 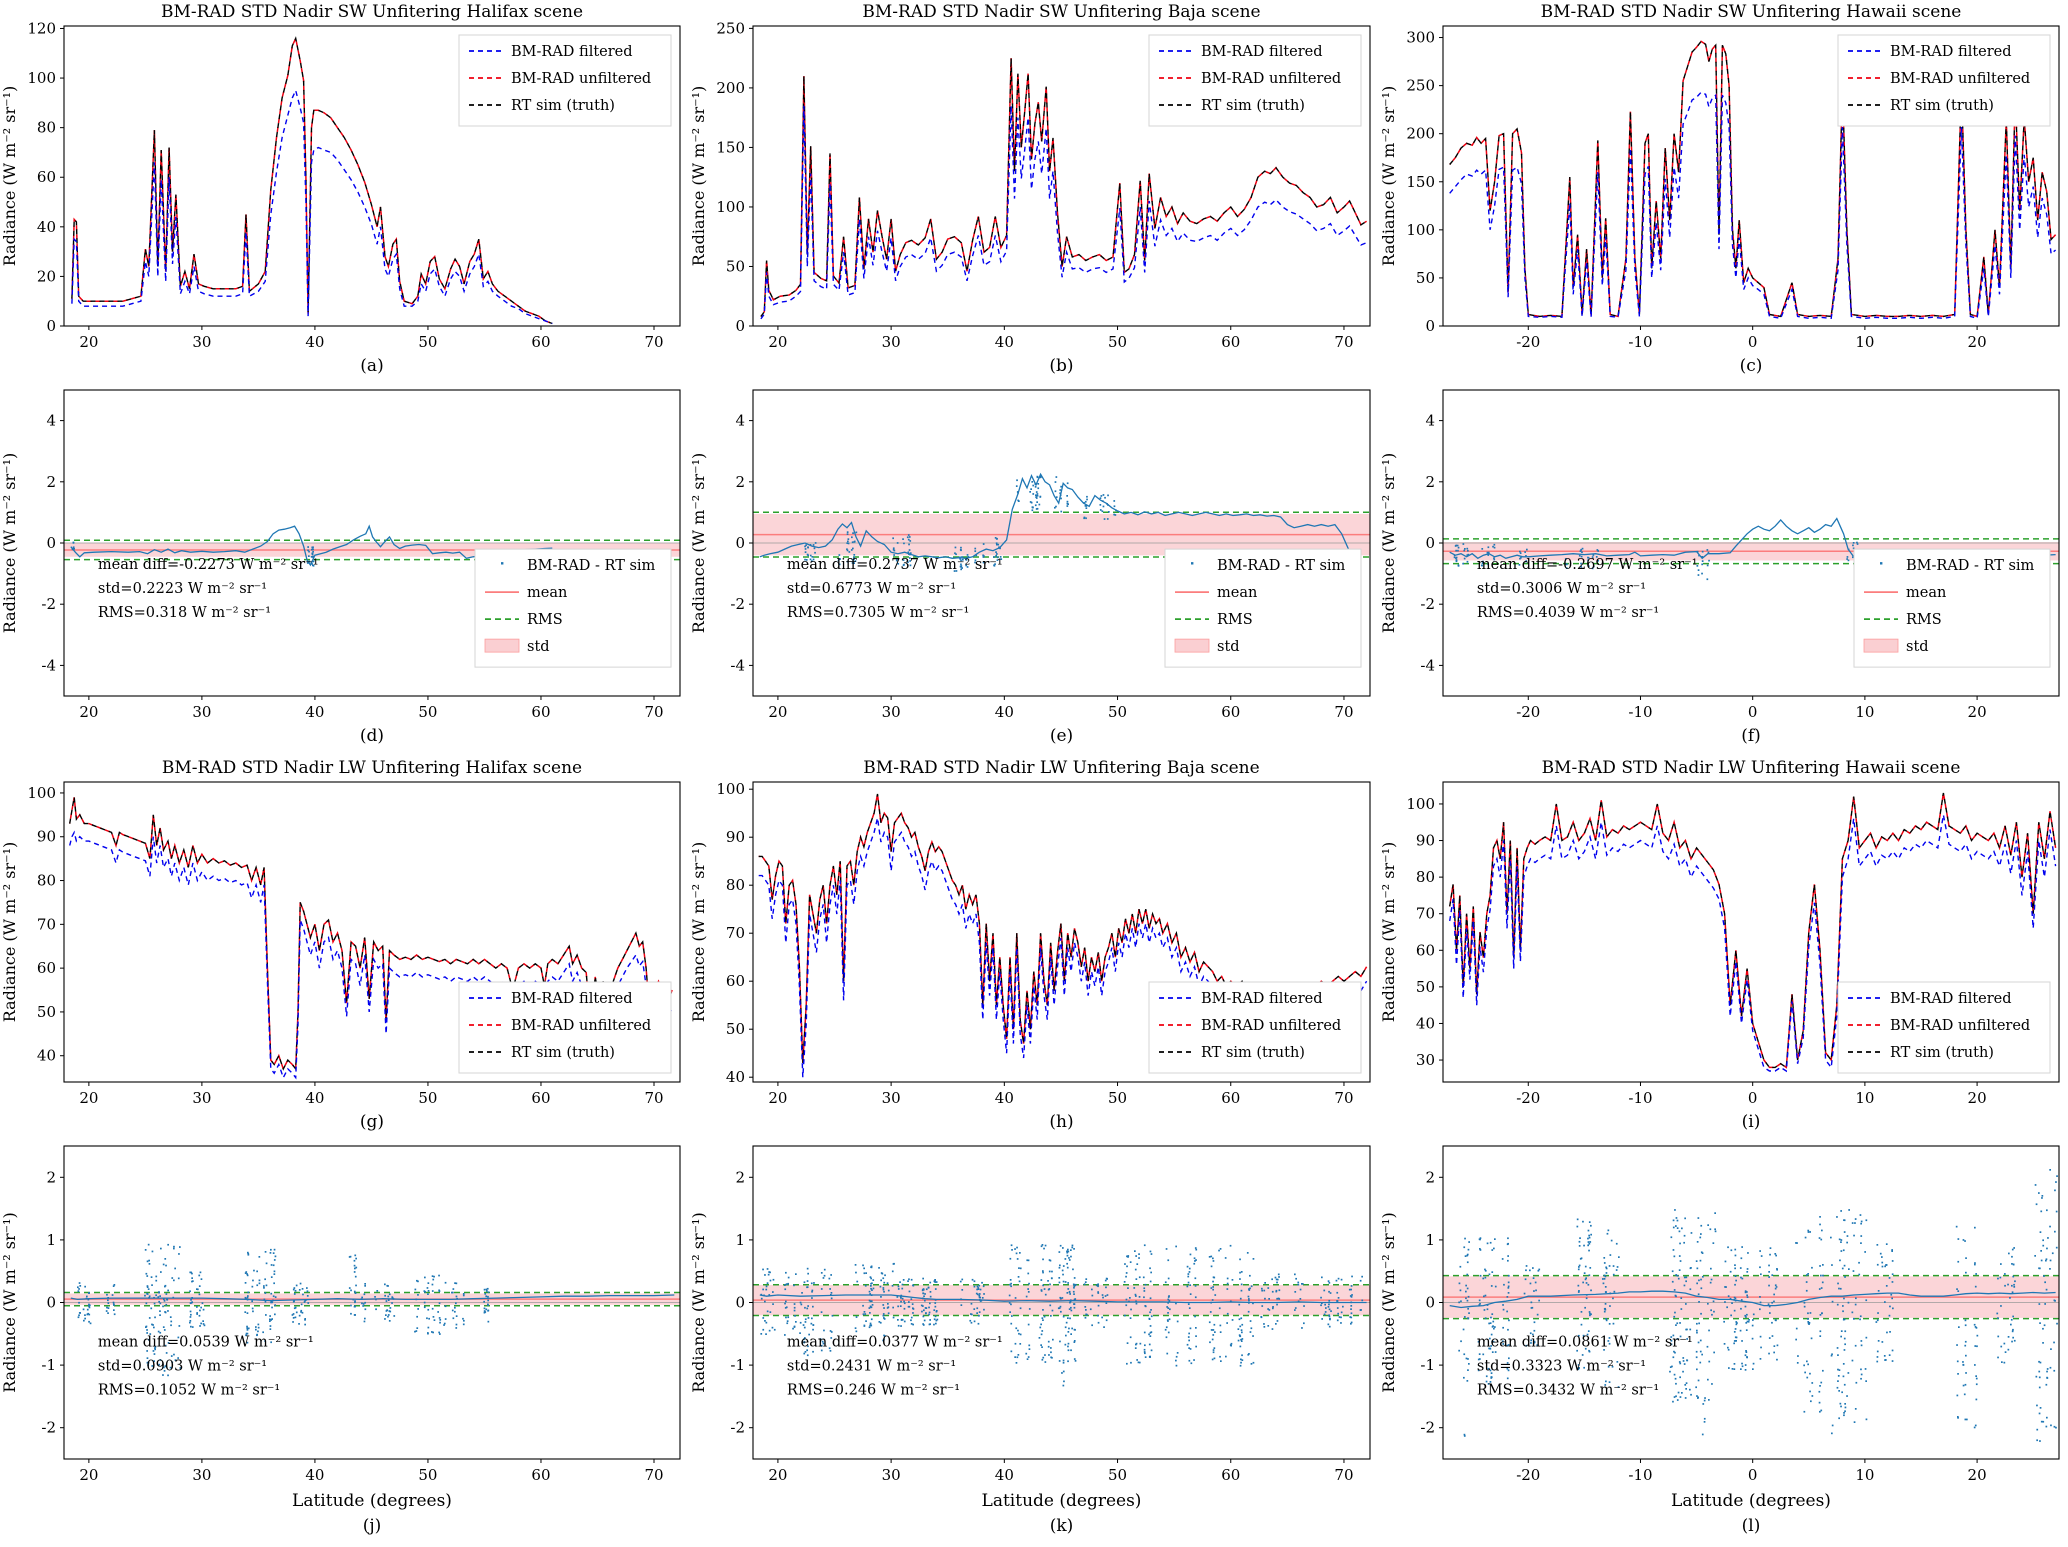 I want to click on legend-label: std, so click(x=1228, y=647).